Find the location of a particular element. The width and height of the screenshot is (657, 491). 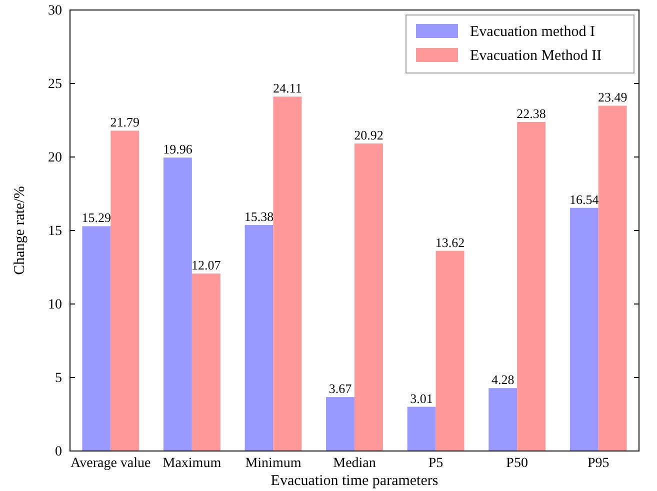

x-tick-label: Maximum is located at coordinates (192, 463).